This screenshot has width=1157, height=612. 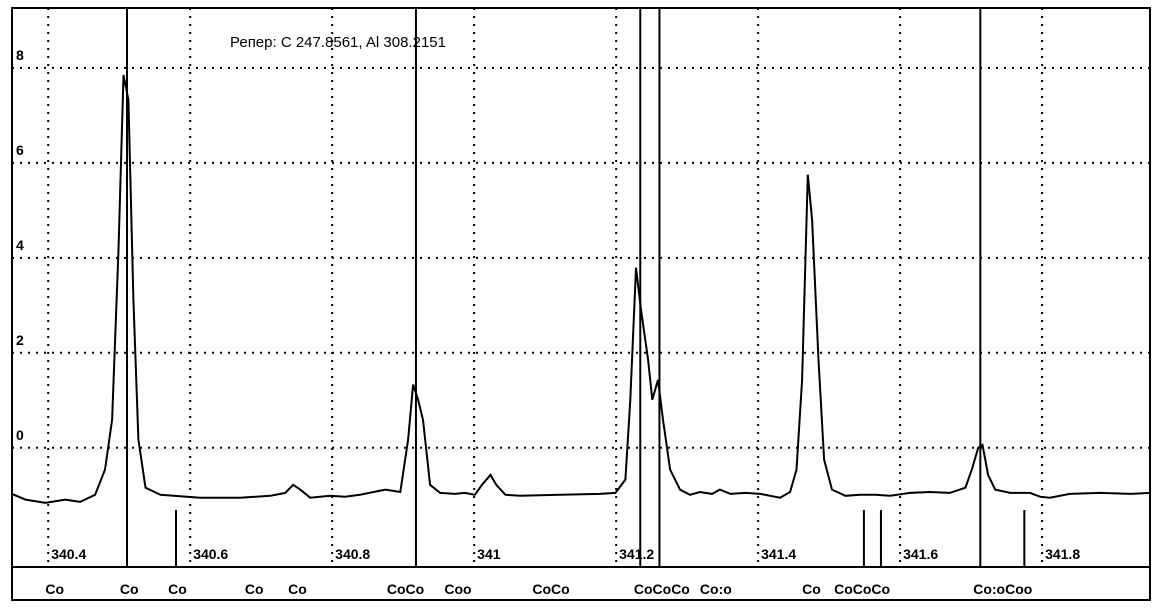 I want to click on x-tick-label: 341.8, so click(x=1062, y=554).